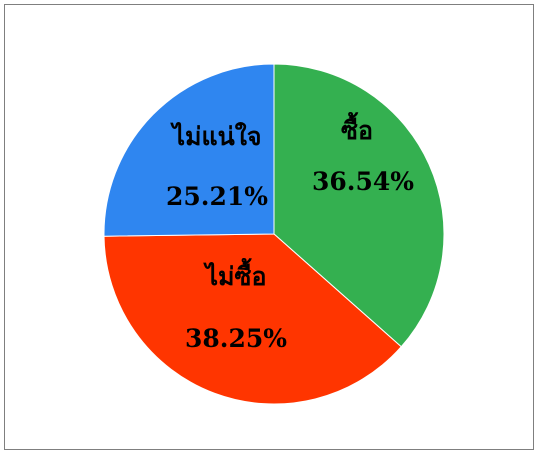 Image resolution: width=540 pixels, height=454 pixels. Describe the element at coordinates (357, 128) in the screenshot. I see `slice-category-label: ซื้อ` at that location.